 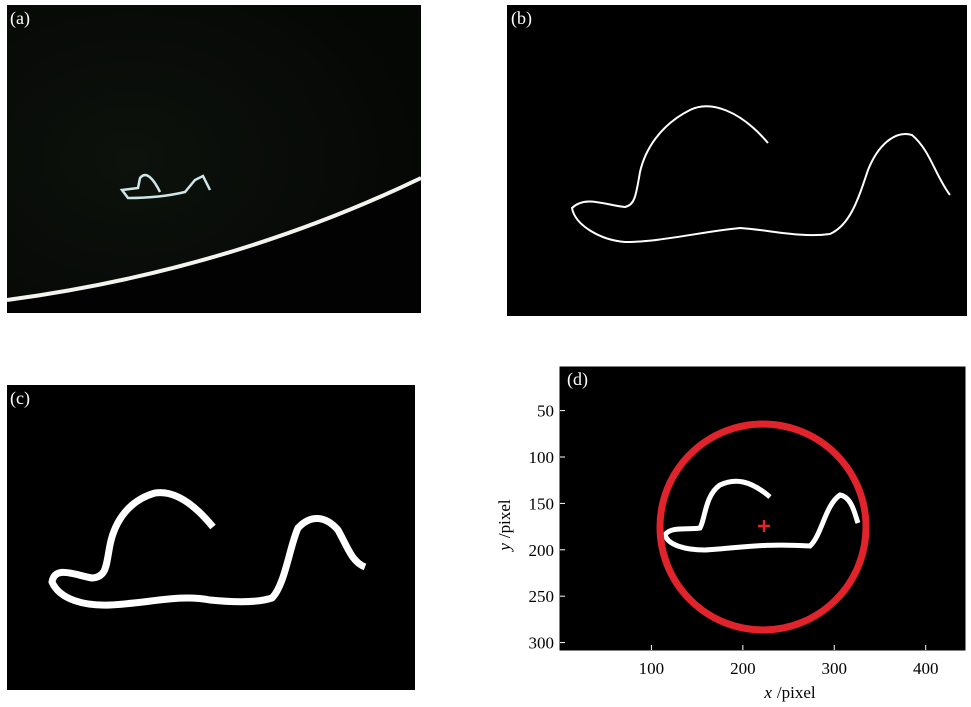 I want to click on x-tick-label: 200, so click(x=743, y=668).